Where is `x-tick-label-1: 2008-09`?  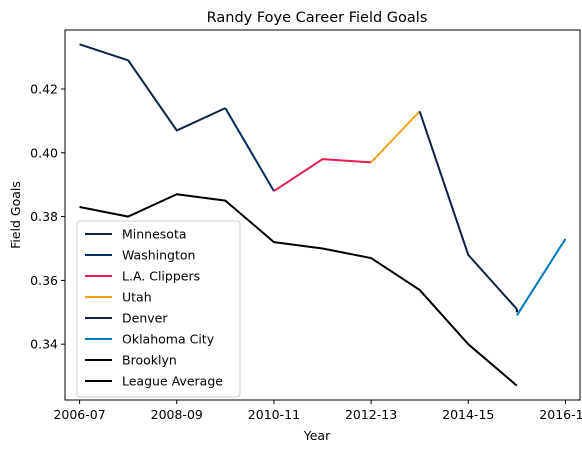 x-tick-label-1: 2008-09 is located at coordinates (177, 414).